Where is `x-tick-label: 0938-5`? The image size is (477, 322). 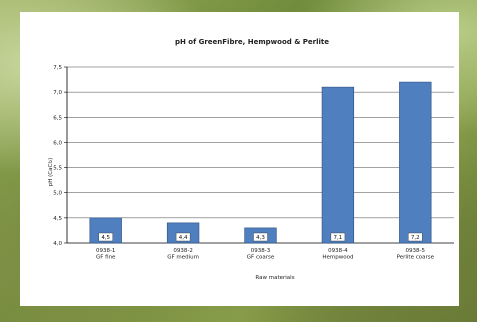 x-tick-label: 0938-5 is located at coordinates (416, 251).